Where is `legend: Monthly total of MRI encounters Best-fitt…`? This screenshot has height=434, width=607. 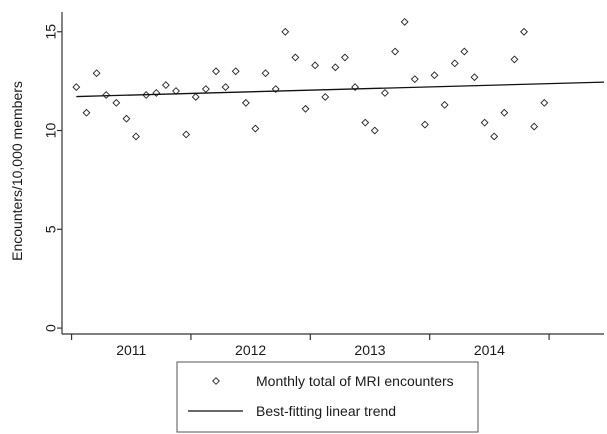 legend: Monthly total of MRI encounters Best-fitt… is located at coordinates (327, 397).